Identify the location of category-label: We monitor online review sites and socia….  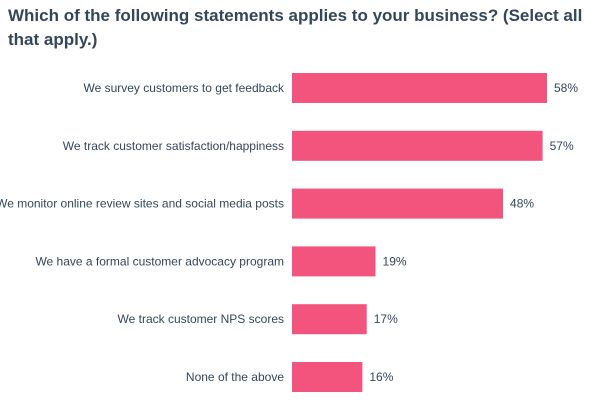
(142, 204).